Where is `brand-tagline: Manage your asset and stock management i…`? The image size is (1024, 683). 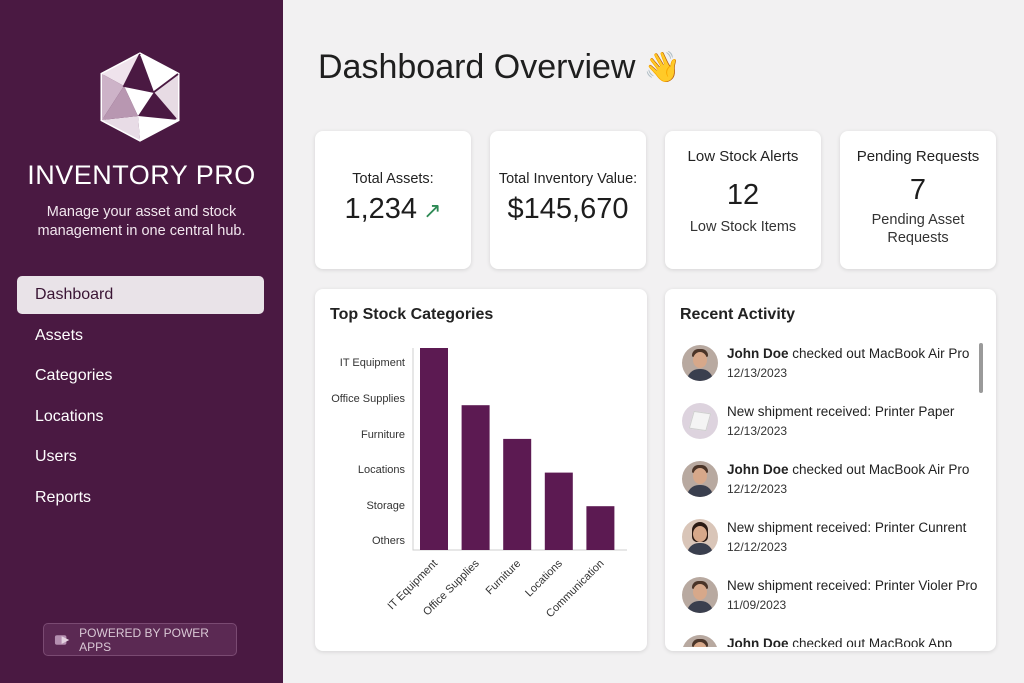
brand-tagline: Manage your asset and stock management i… is located at coordinates (141, 221).